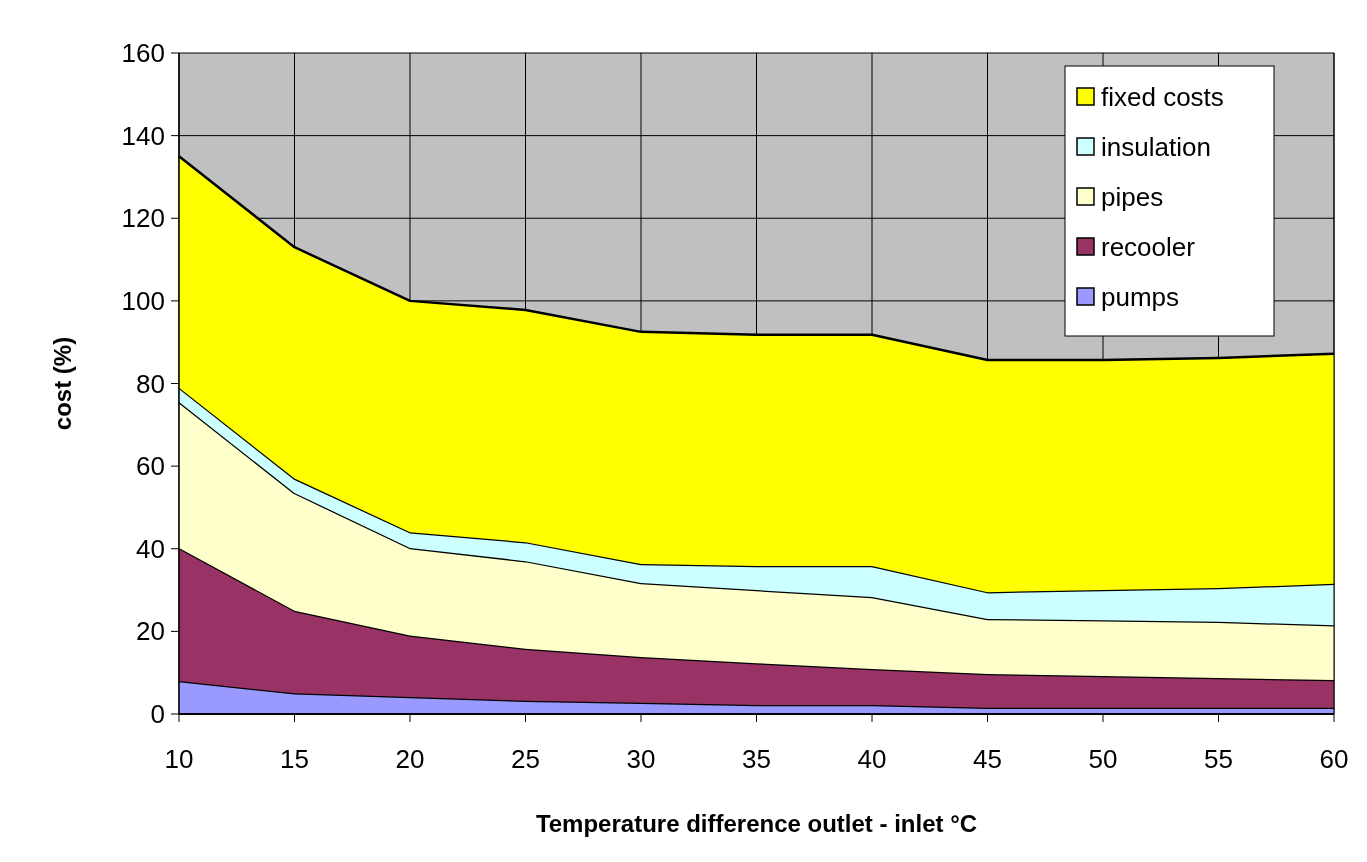 The image size is (1367, 862). What do you see at coordinates (1140, 297) in the screenshot?
I see `legend-label: pumps` at bounding box center [1140, 297].